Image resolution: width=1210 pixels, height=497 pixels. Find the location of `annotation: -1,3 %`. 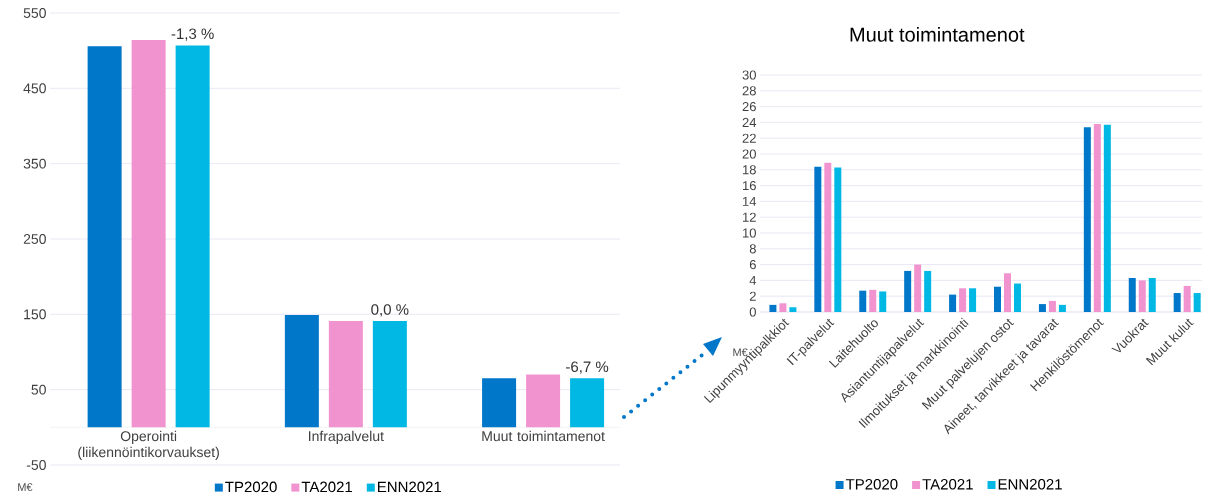

annotation: -1,3 % is located at coordinates (192, 34).